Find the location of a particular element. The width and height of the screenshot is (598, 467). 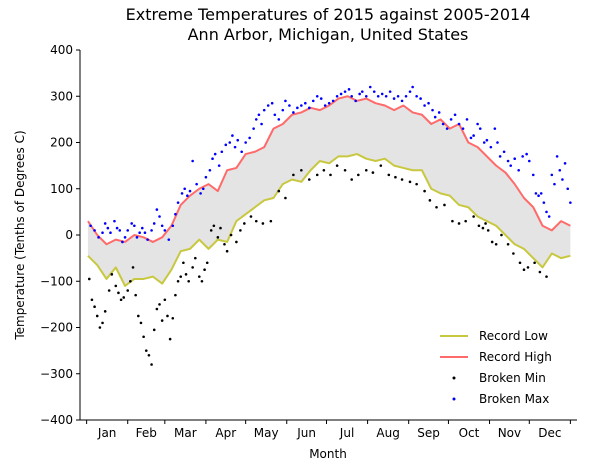

x-tick-label: Jul is located at coordinates (346, 433).